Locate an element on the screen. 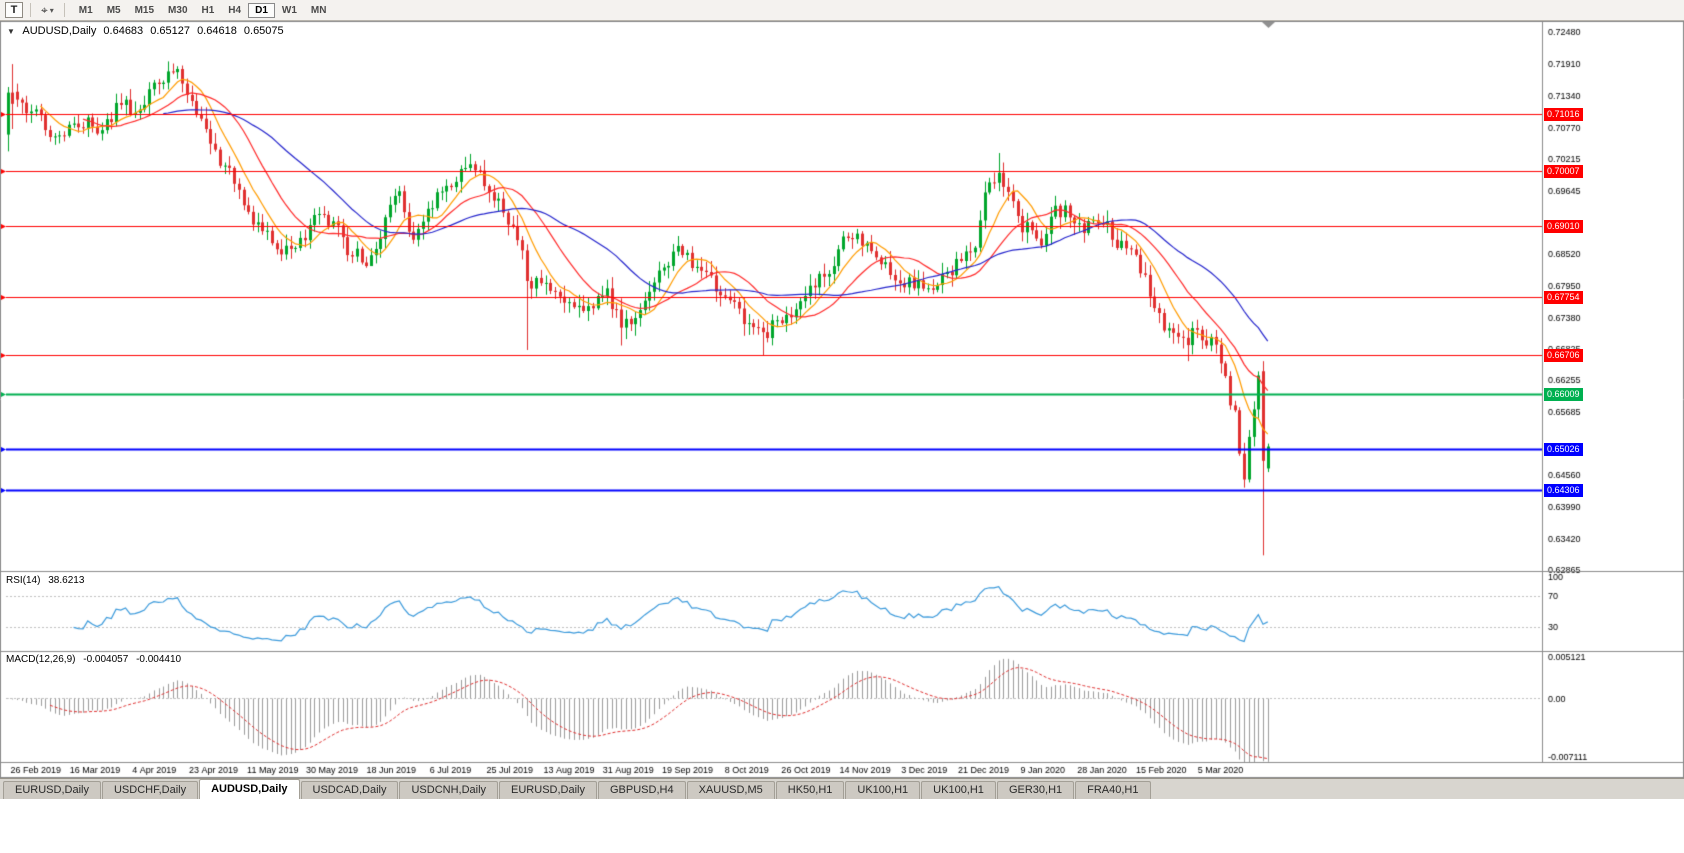 The width and height of the screenshot is (1684, 853). price-line-label: 0.66706 is located at coordinates (1563, 356).